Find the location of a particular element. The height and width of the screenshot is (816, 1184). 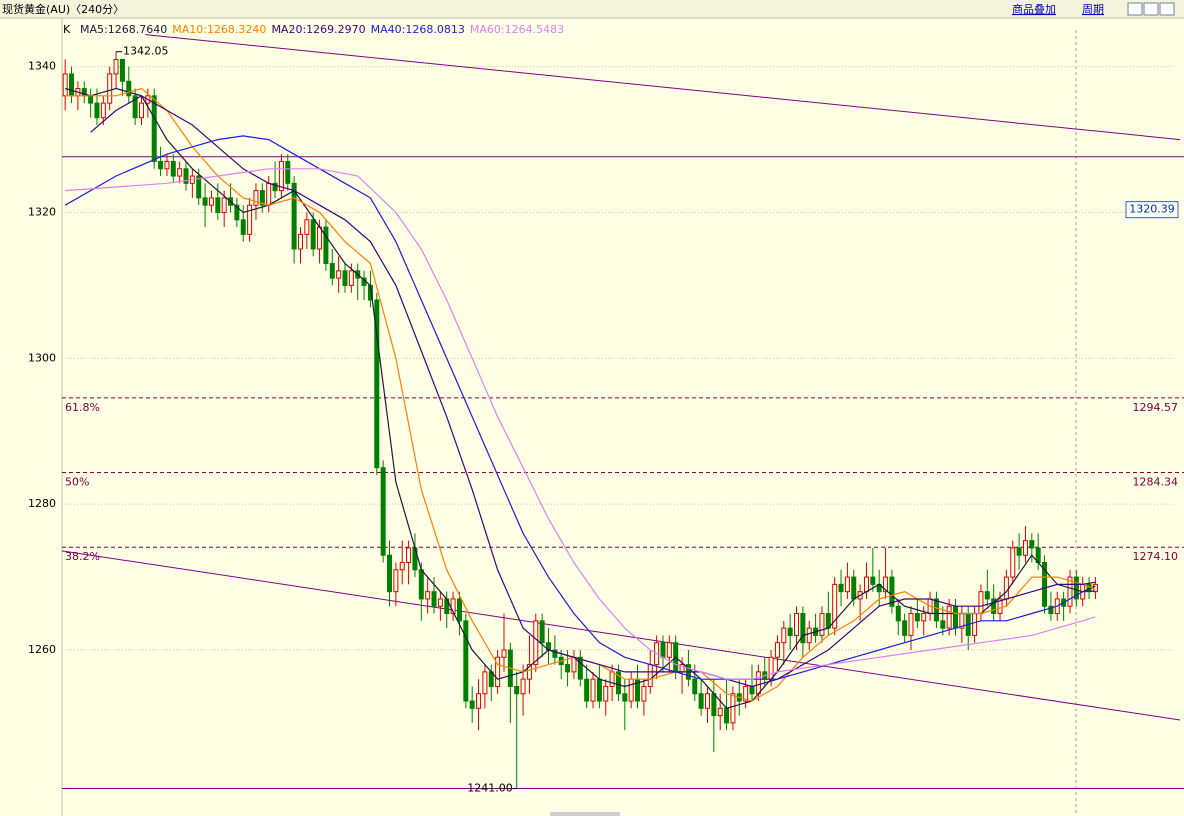

cursor-price-box is located at coordinates (1152, 210).